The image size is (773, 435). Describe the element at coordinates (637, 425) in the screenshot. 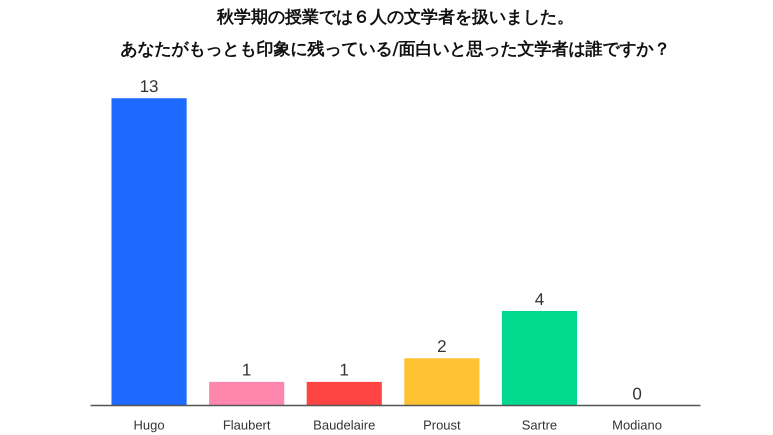

I see `x-tick-label: Modiano` at that location.